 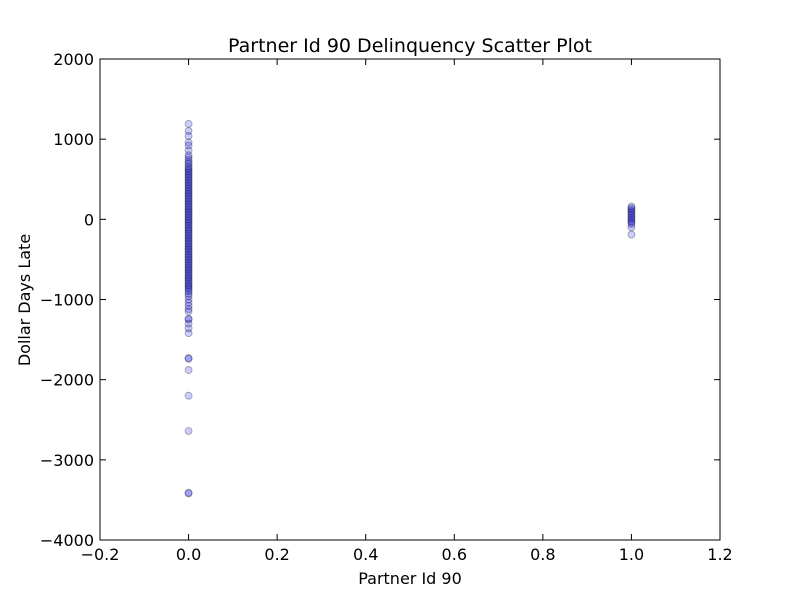 What do you see at coordinates (365, 554) in the screenshot?
I see `x-tick-label-3: 0.4` at bounding box center [365, 554].